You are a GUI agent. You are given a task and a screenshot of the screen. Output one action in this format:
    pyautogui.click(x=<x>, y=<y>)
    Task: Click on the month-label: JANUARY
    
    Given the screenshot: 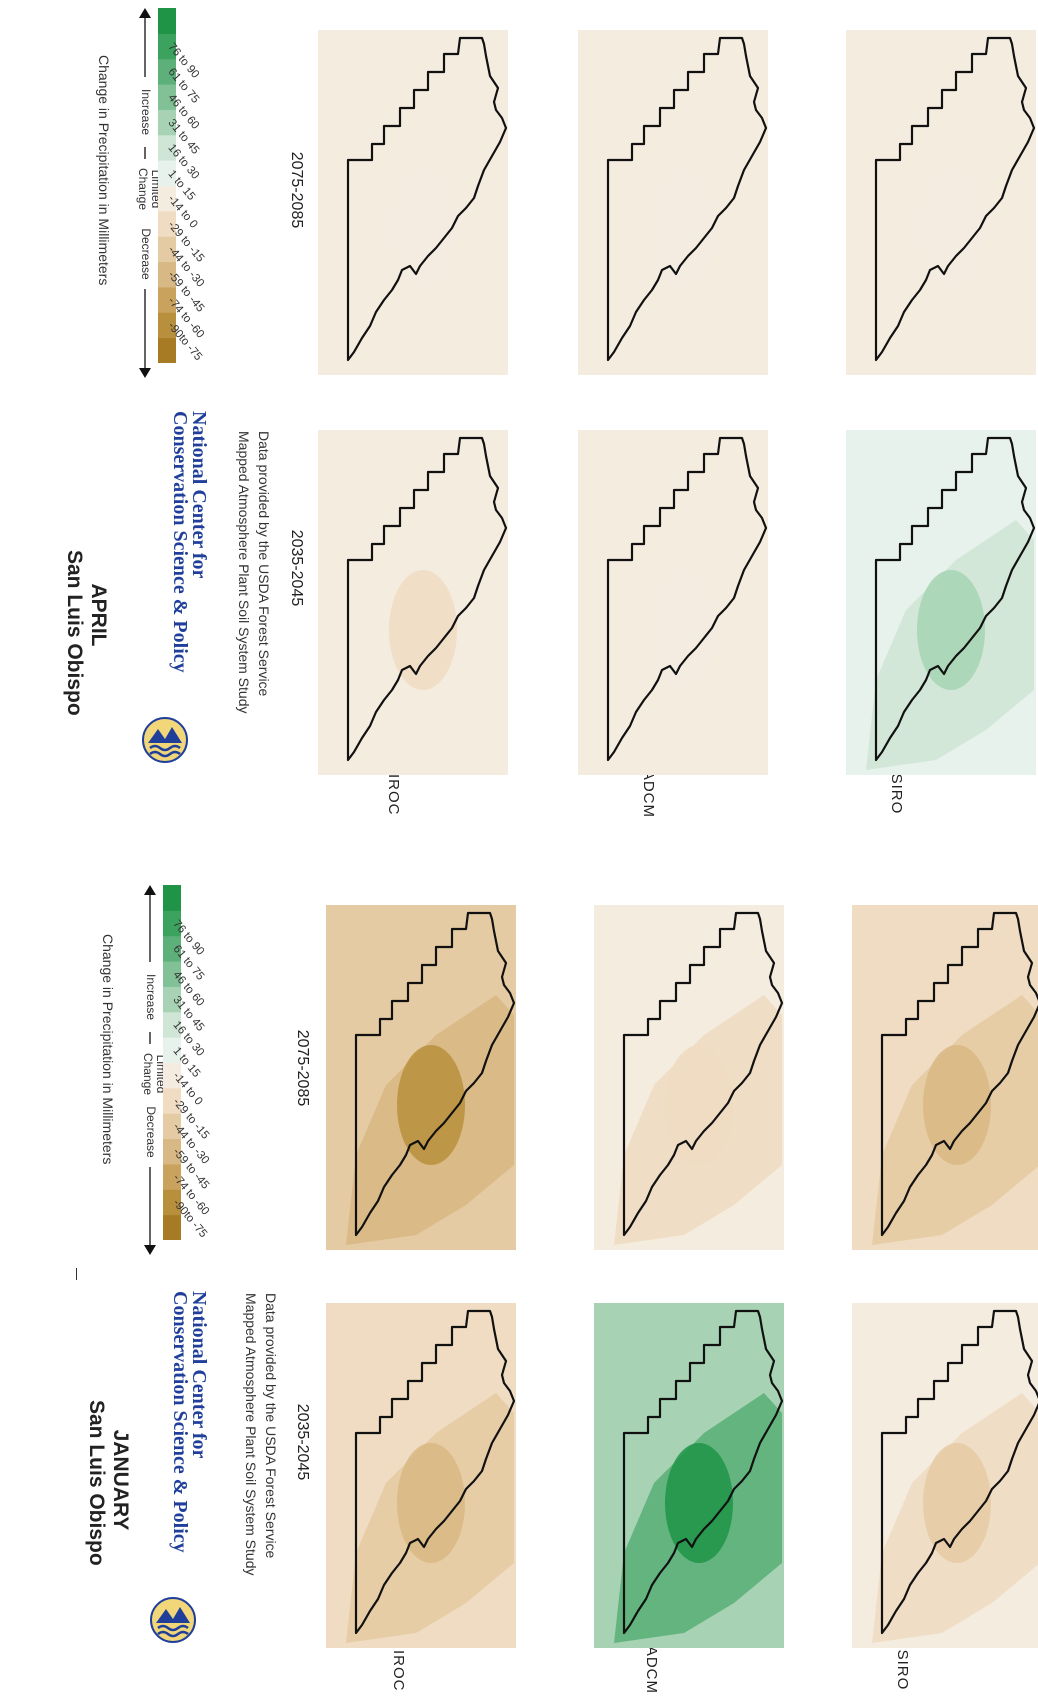 What is the action you would take?
    pyautogui.click(x=120, y=1480)
    